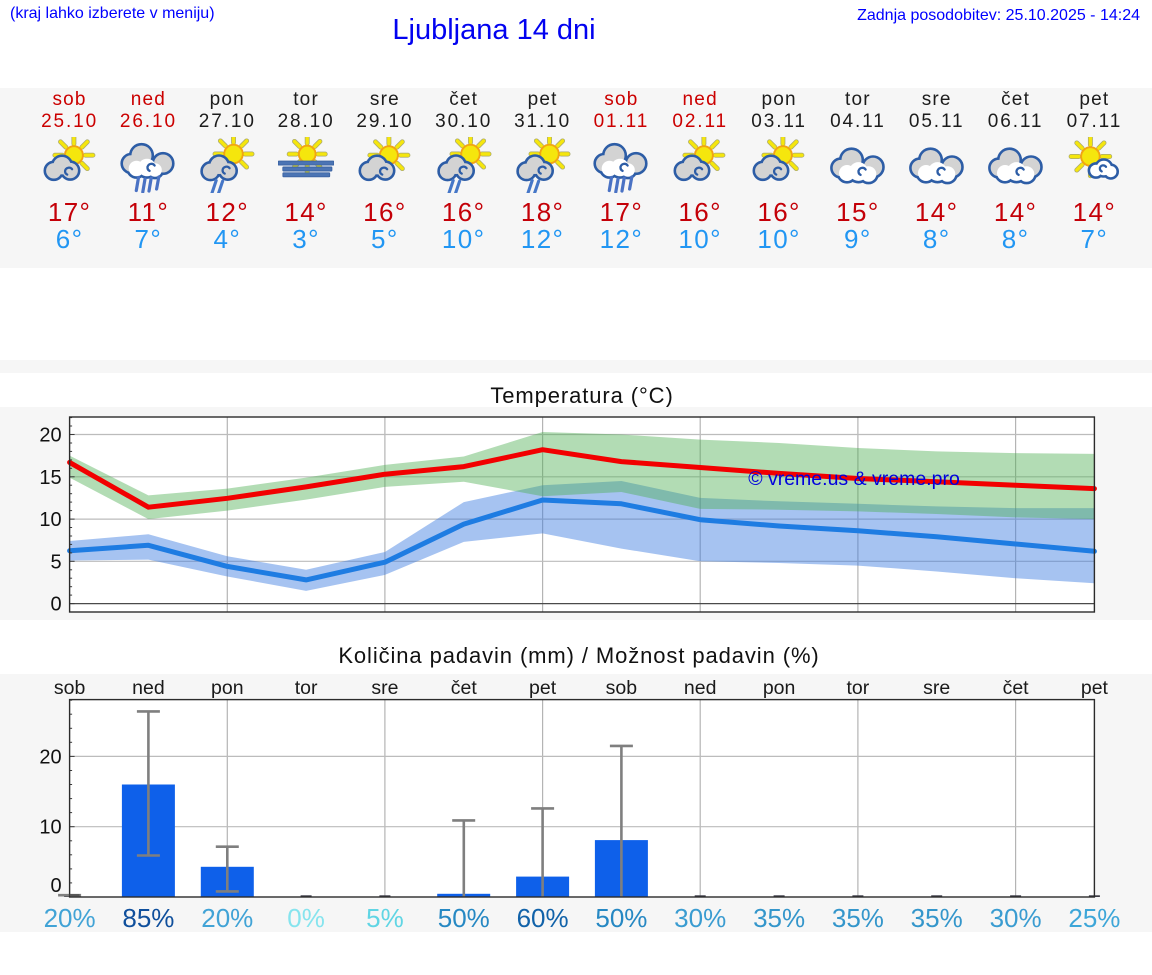  I want to click on svg-text: 5%, so click(385, 917).